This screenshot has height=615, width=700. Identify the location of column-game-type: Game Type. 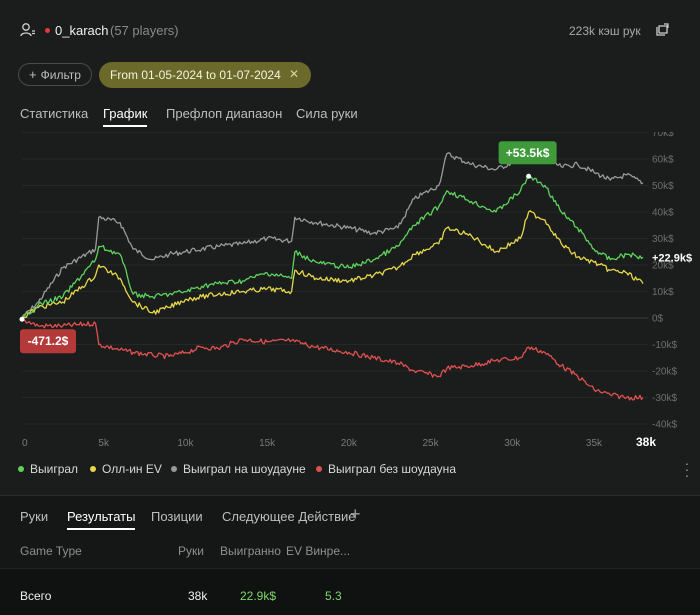
(51, 551).